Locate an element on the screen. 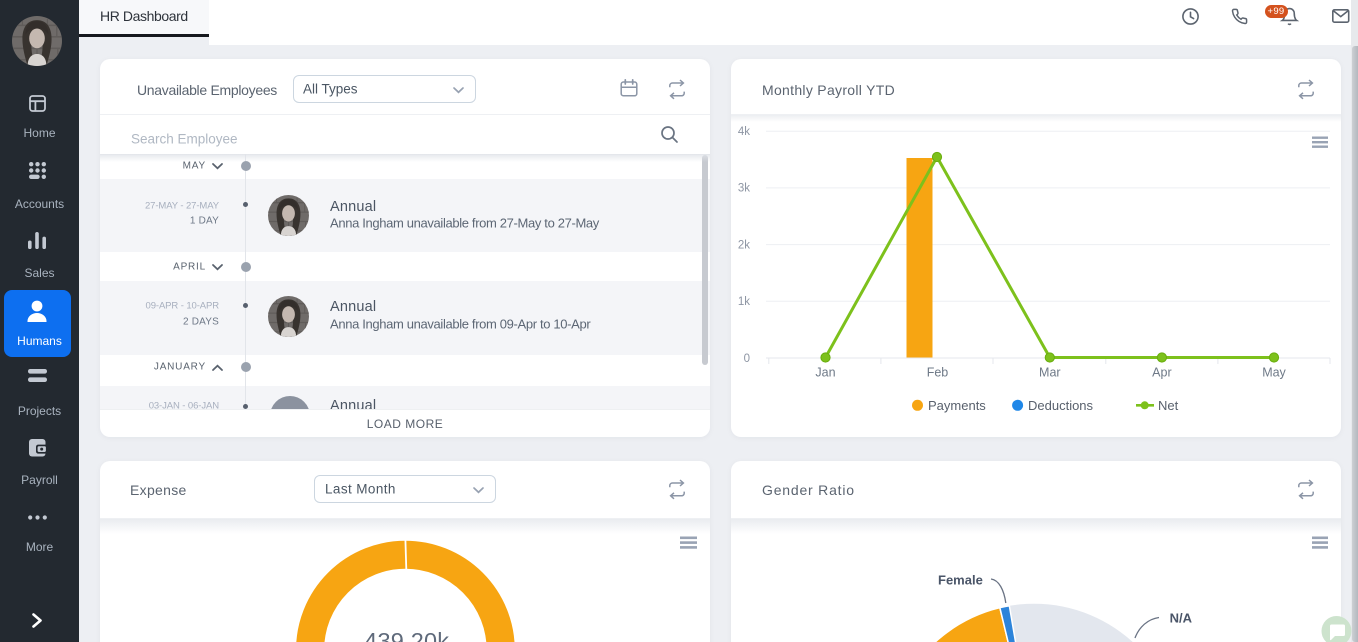  svg-text: Net is located at coordinates (1168, 405).